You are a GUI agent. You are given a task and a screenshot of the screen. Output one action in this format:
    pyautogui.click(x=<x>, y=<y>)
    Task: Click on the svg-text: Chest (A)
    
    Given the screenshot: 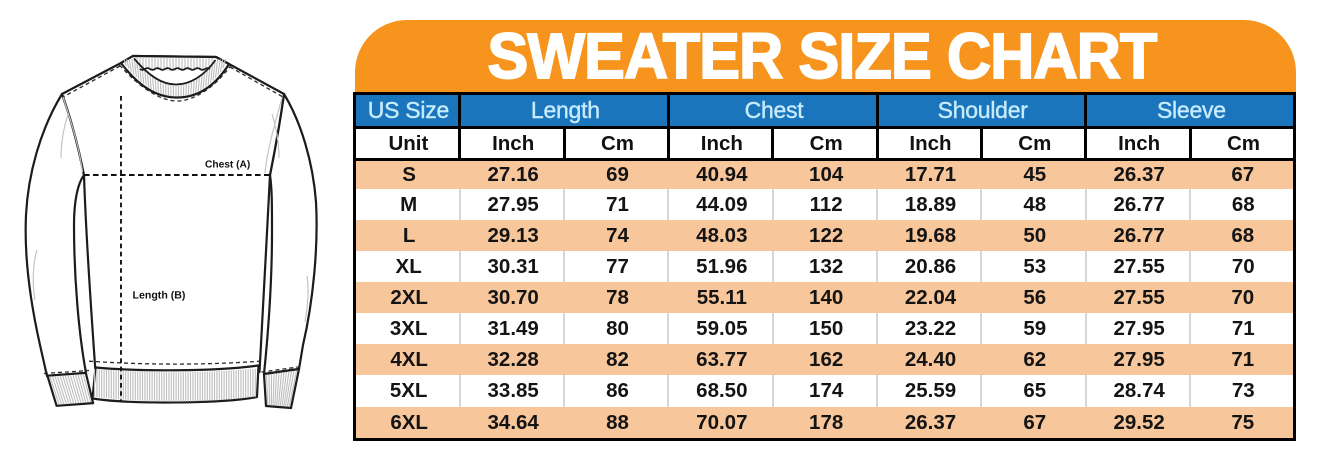 What is the action you would take?
    pyautogui.click(x=227, y=165)
    